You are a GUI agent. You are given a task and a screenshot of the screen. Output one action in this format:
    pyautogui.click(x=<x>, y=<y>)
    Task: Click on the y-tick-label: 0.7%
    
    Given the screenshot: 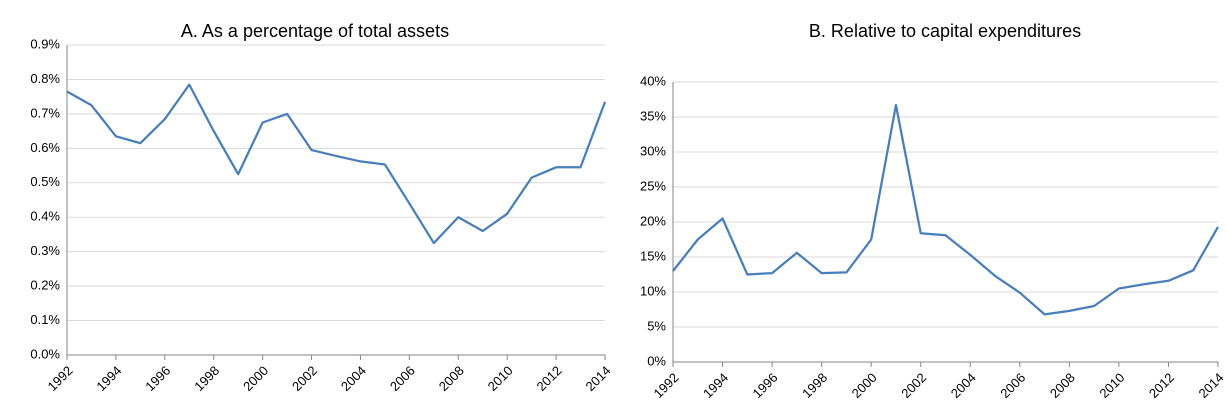 What is the action you would take?
    pyautogui.click(x=45, y=112)
    